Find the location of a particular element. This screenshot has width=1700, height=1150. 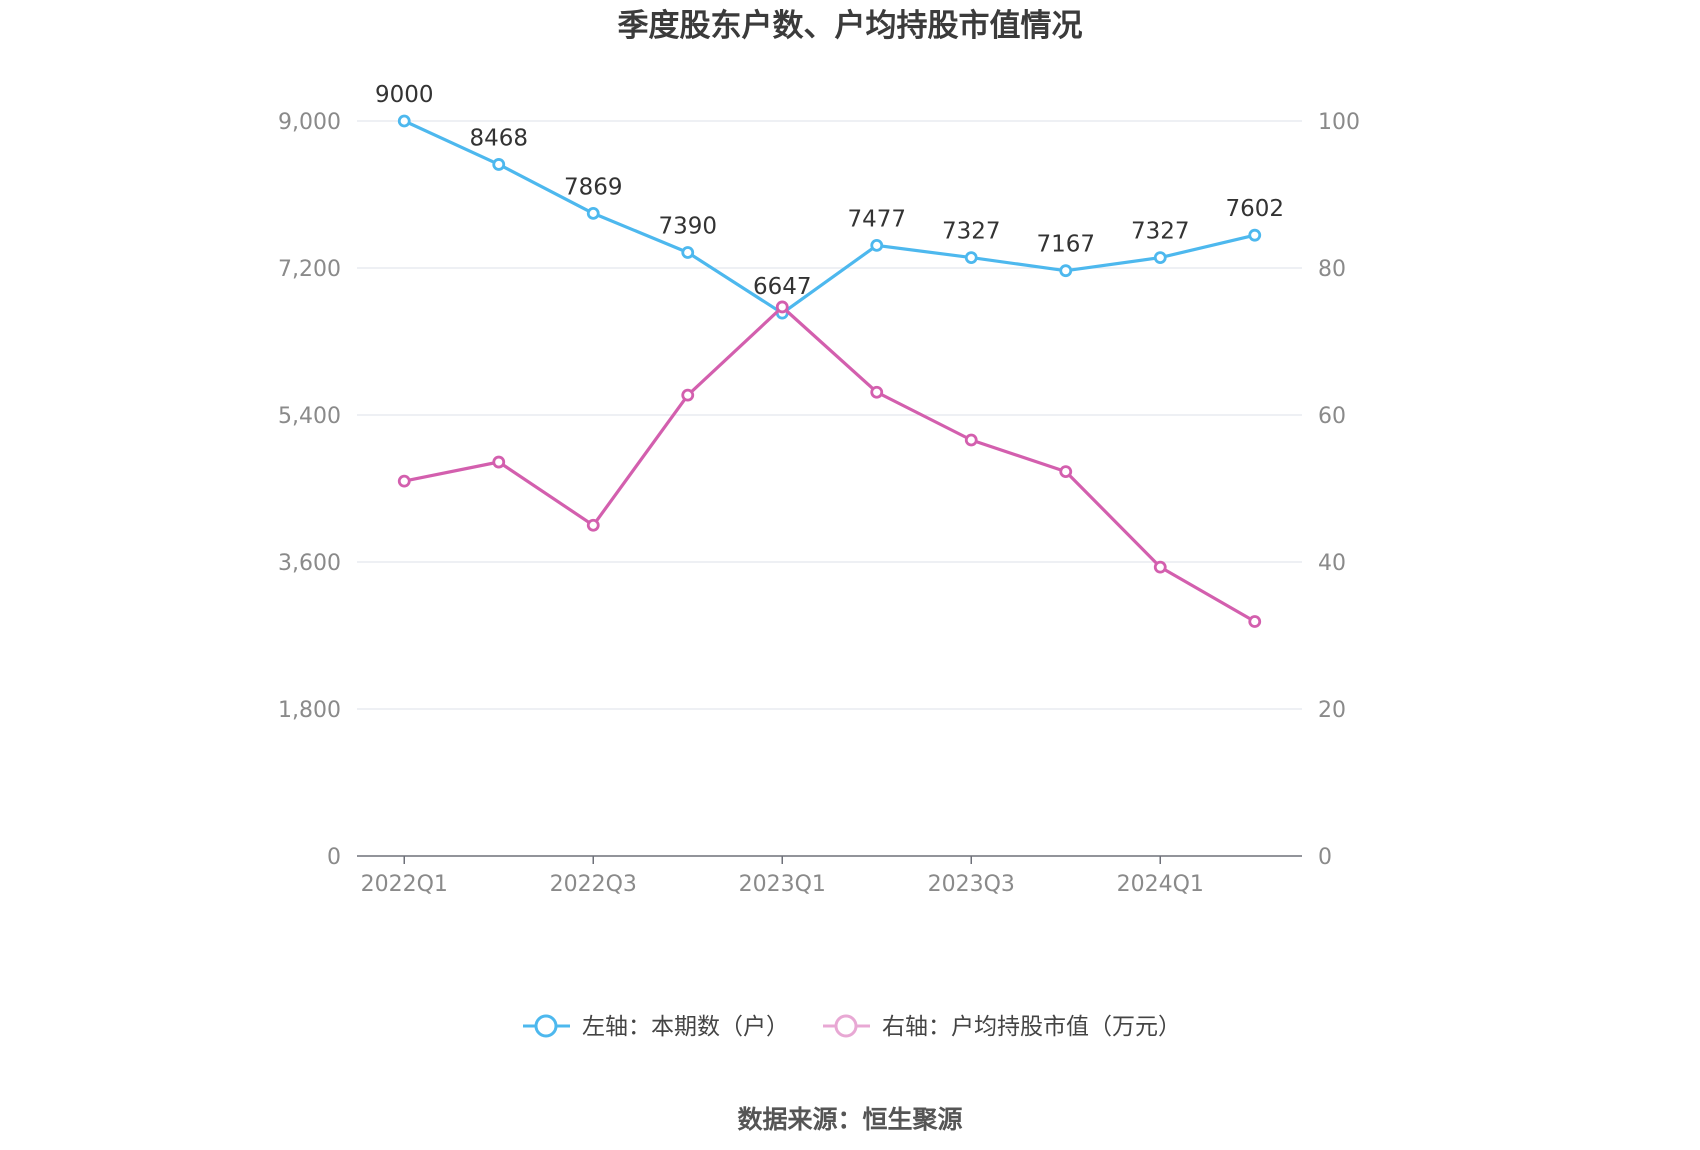

legend: 左轴：本期数（户） 右轴：户均持股市值（万元） is located at coordinates (852, 1027).